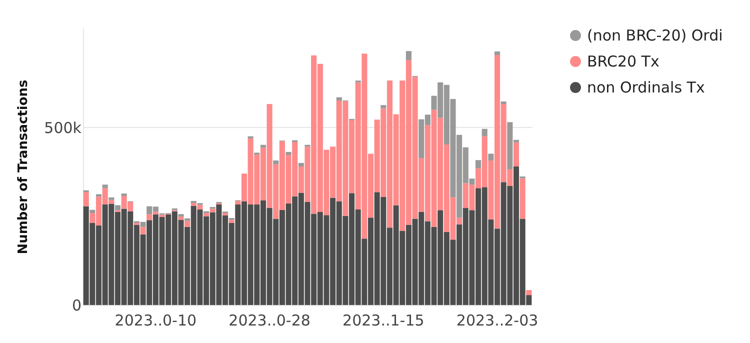 Image resolution: width=750 pixels, height=343 pixels. Describe the element at coordinates (24, 166) in the screenshot. I see `y-axis-title: Number of Transactions` at that location.